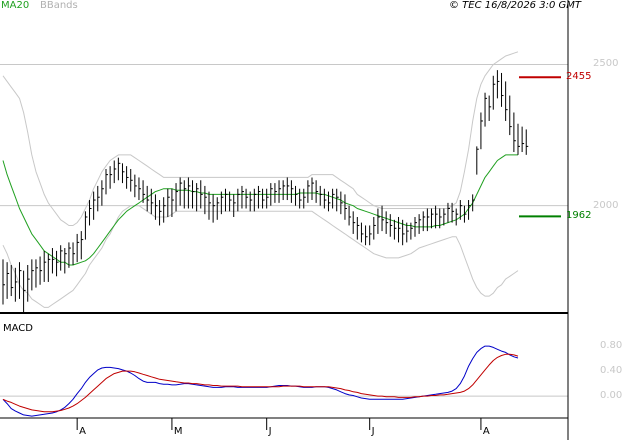  I want to click on level-label-2455: 2455, so click(579, 77).